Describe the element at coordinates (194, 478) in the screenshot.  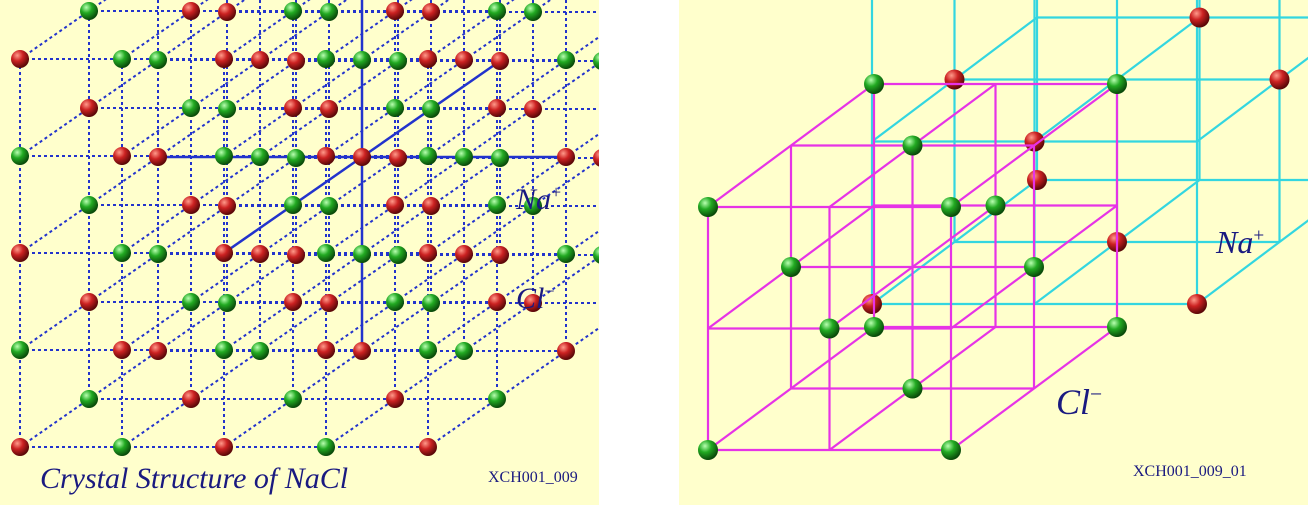
I see `diagram-title: Crystal Structure of NaCl` at that location.